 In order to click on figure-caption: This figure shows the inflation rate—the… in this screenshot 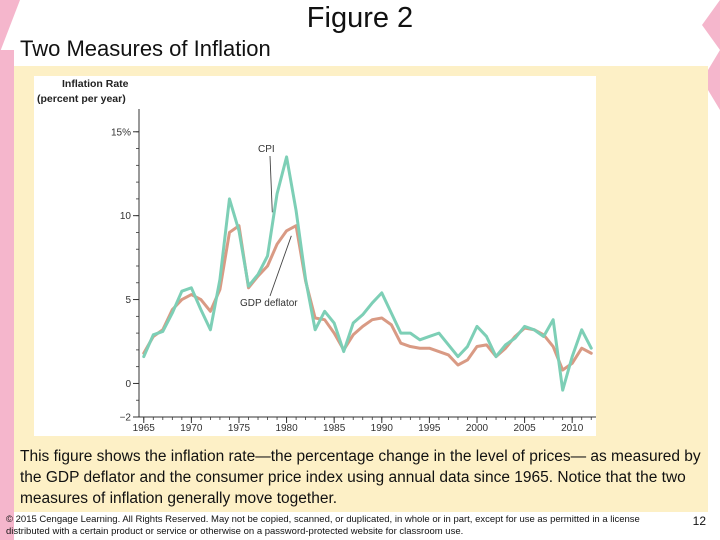, I will do `click(360, 477)`.